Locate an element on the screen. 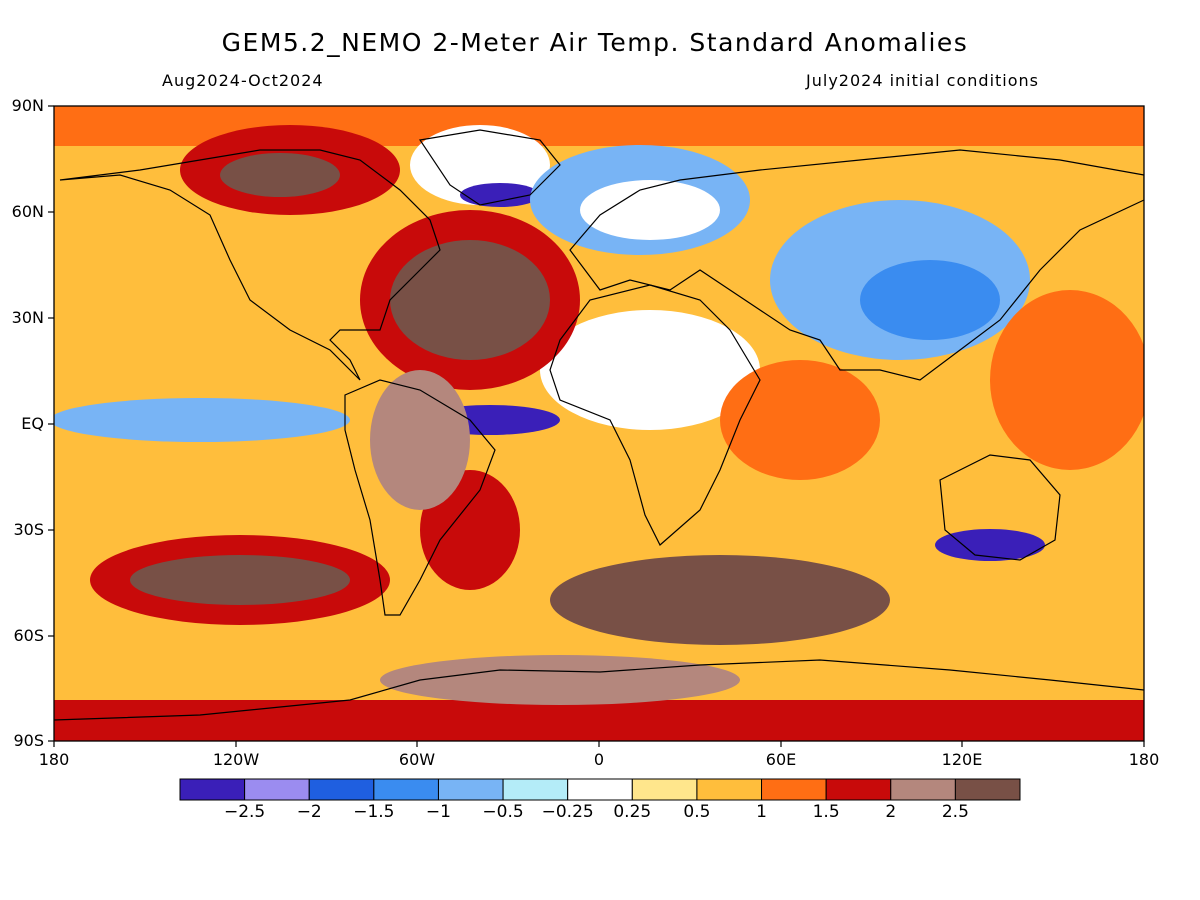 This screenshot has height=900, width=1200. atlantic-hot is located at coordinates (470, 300).